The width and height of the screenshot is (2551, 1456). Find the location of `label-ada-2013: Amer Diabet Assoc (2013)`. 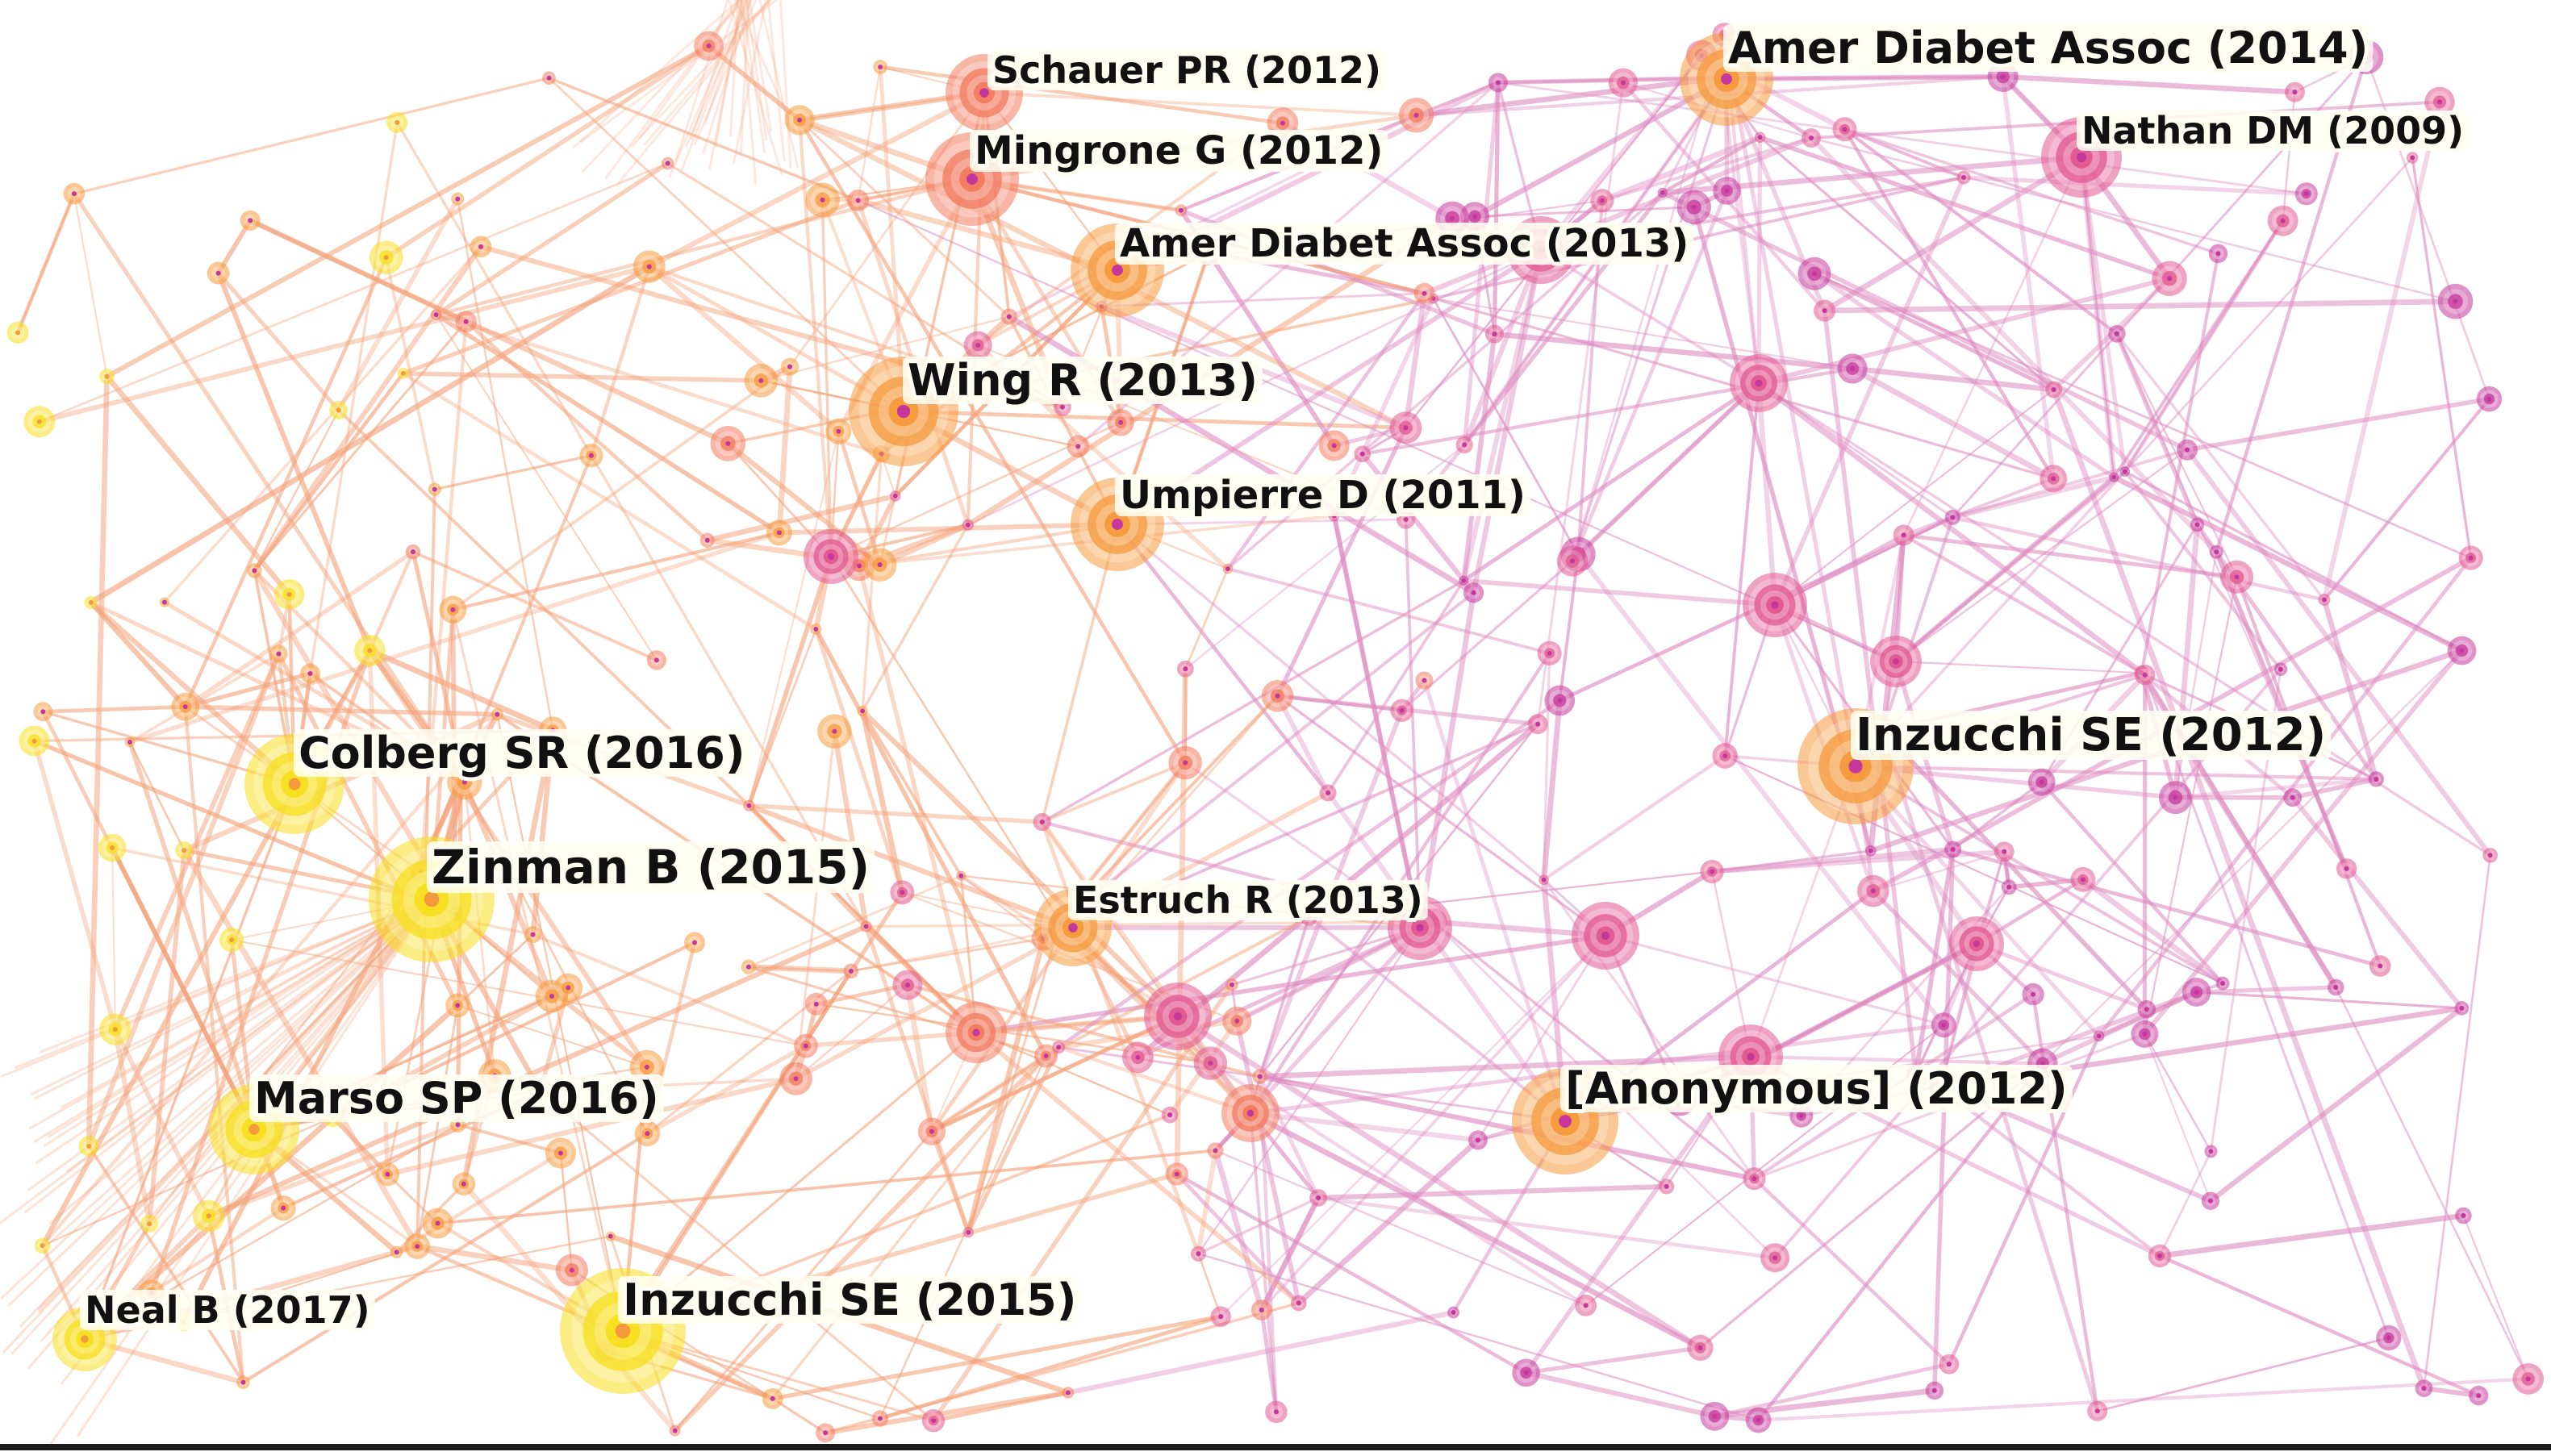

label-ada-2013: Amer Diabet Assoc (2013) is located at coordinates (1404, 244).